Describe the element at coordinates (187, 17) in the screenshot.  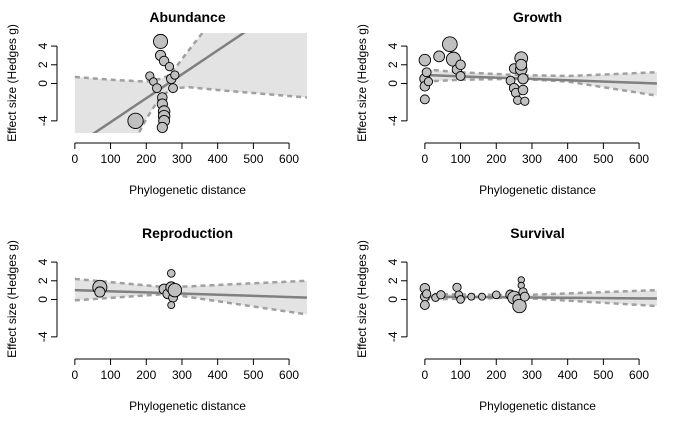
I see `panel-title: Abundance` at that location.